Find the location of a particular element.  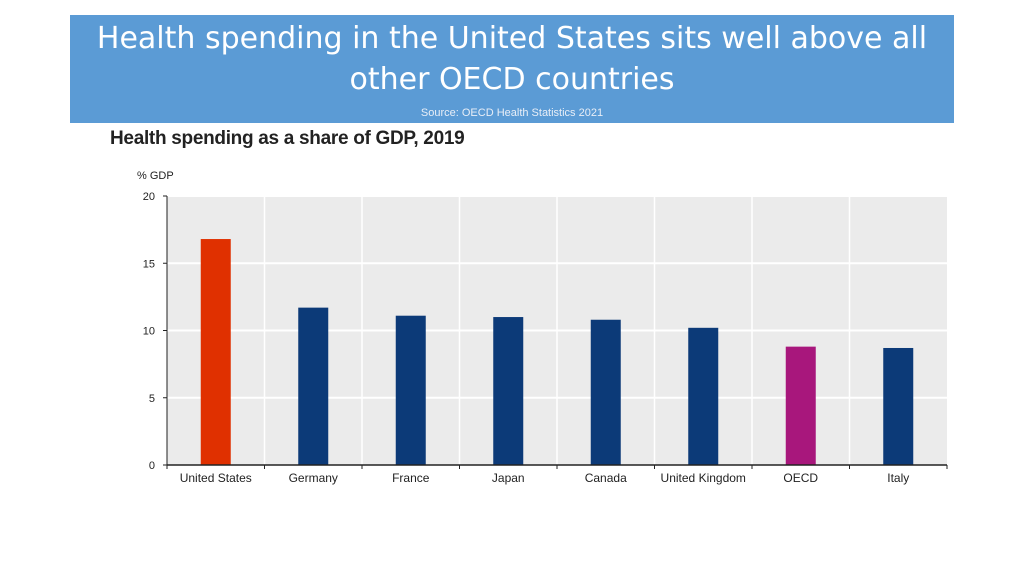

x-category-label: France is located at coordinates (411, 478).